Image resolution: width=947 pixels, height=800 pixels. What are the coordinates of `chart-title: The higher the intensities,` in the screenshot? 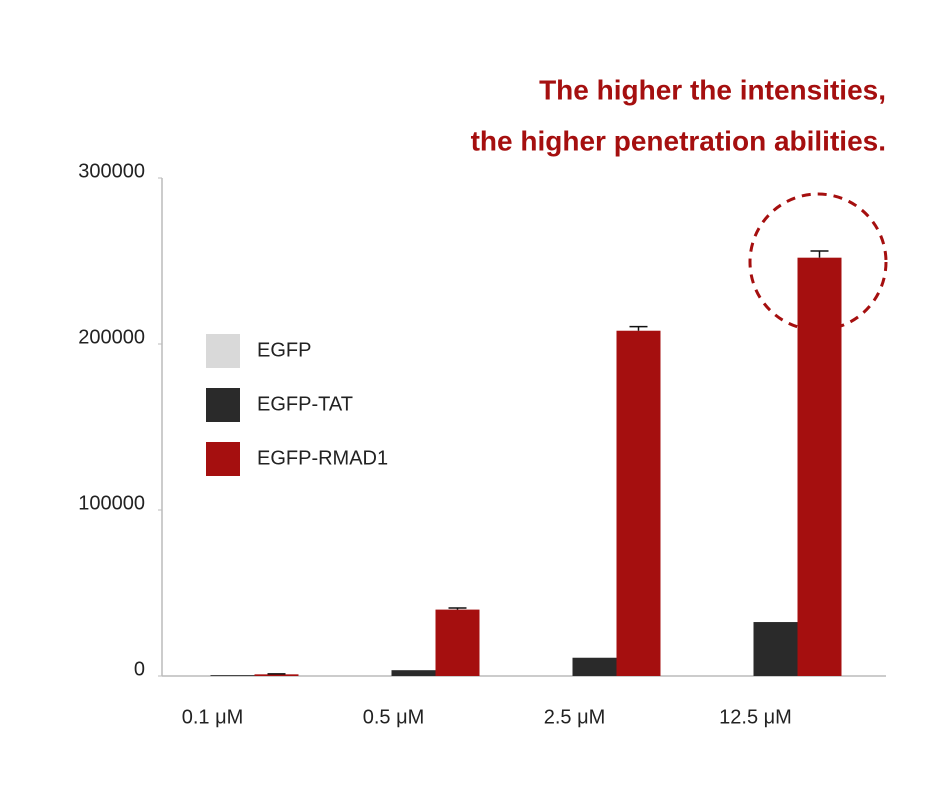 It's located at (712, 89).